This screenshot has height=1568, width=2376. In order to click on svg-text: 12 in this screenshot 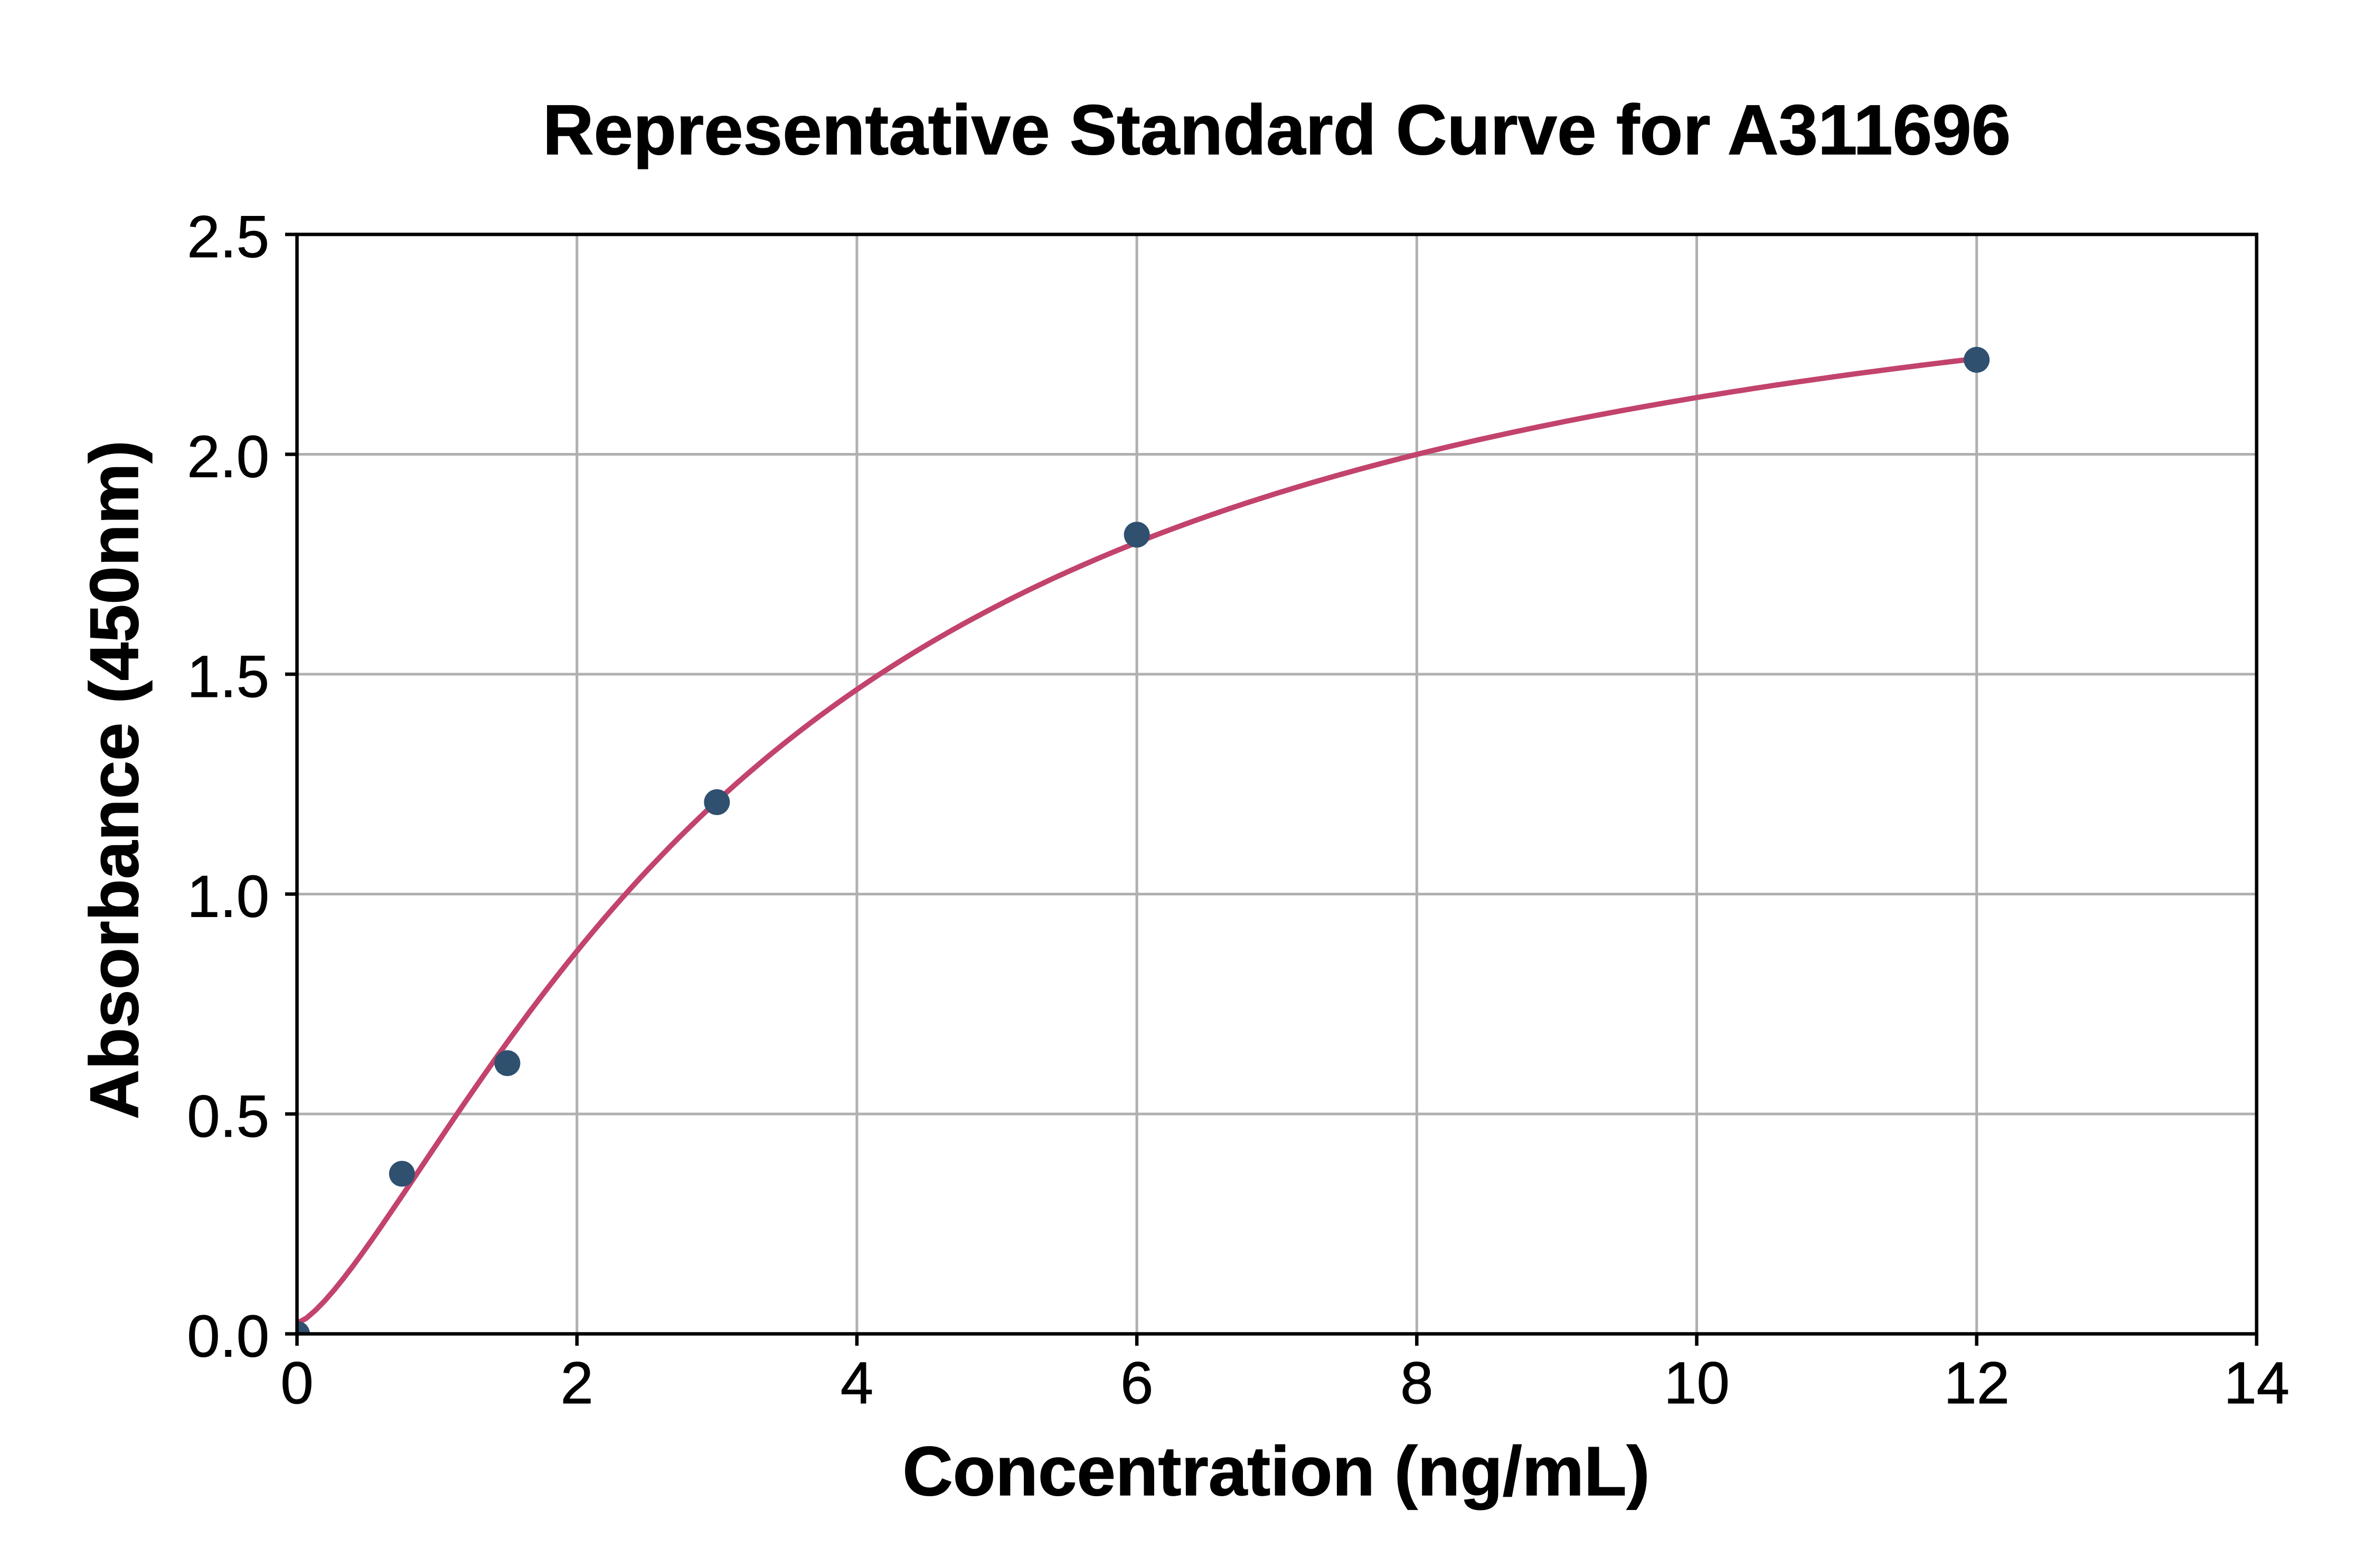, I will do `click(1977, 1383)`.